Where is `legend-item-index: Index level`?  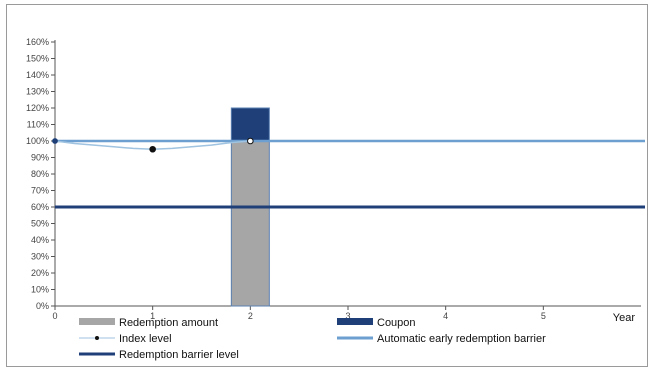 legend-item-index: Index level is located at coordinates (125, 339).